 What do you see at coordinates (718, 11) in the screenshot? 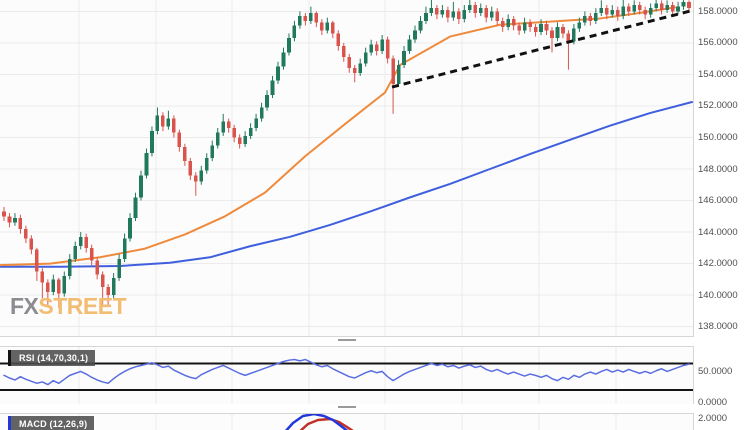
I see `axis-tick-label: 158.0000` at bounding box center [718, 11].